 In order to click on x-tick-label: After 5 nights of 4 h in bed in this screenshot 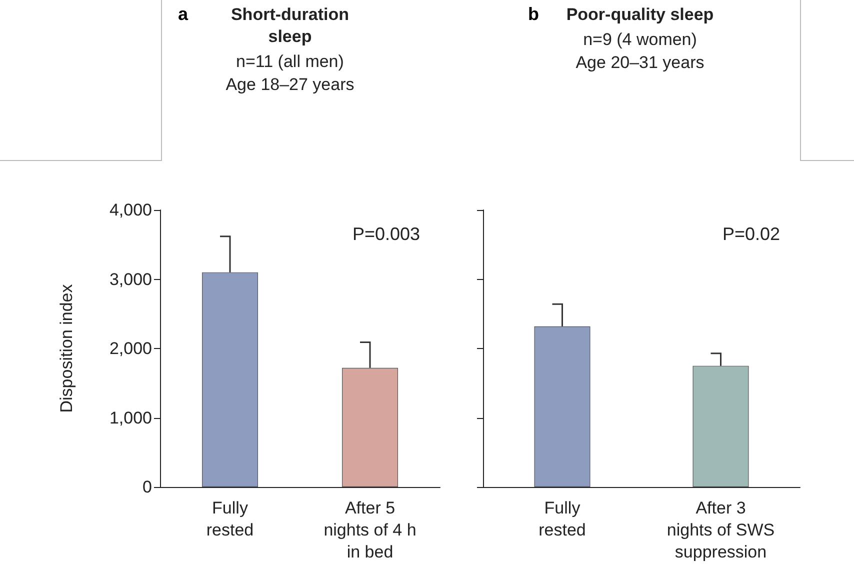, I will do `click(370, 530)`.